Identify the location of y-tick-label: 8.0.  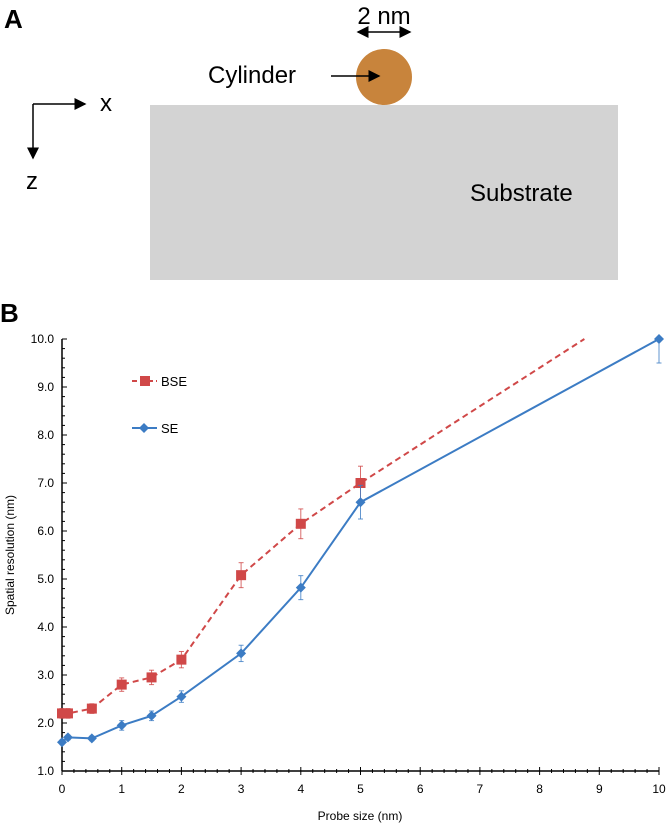
(45, 435).